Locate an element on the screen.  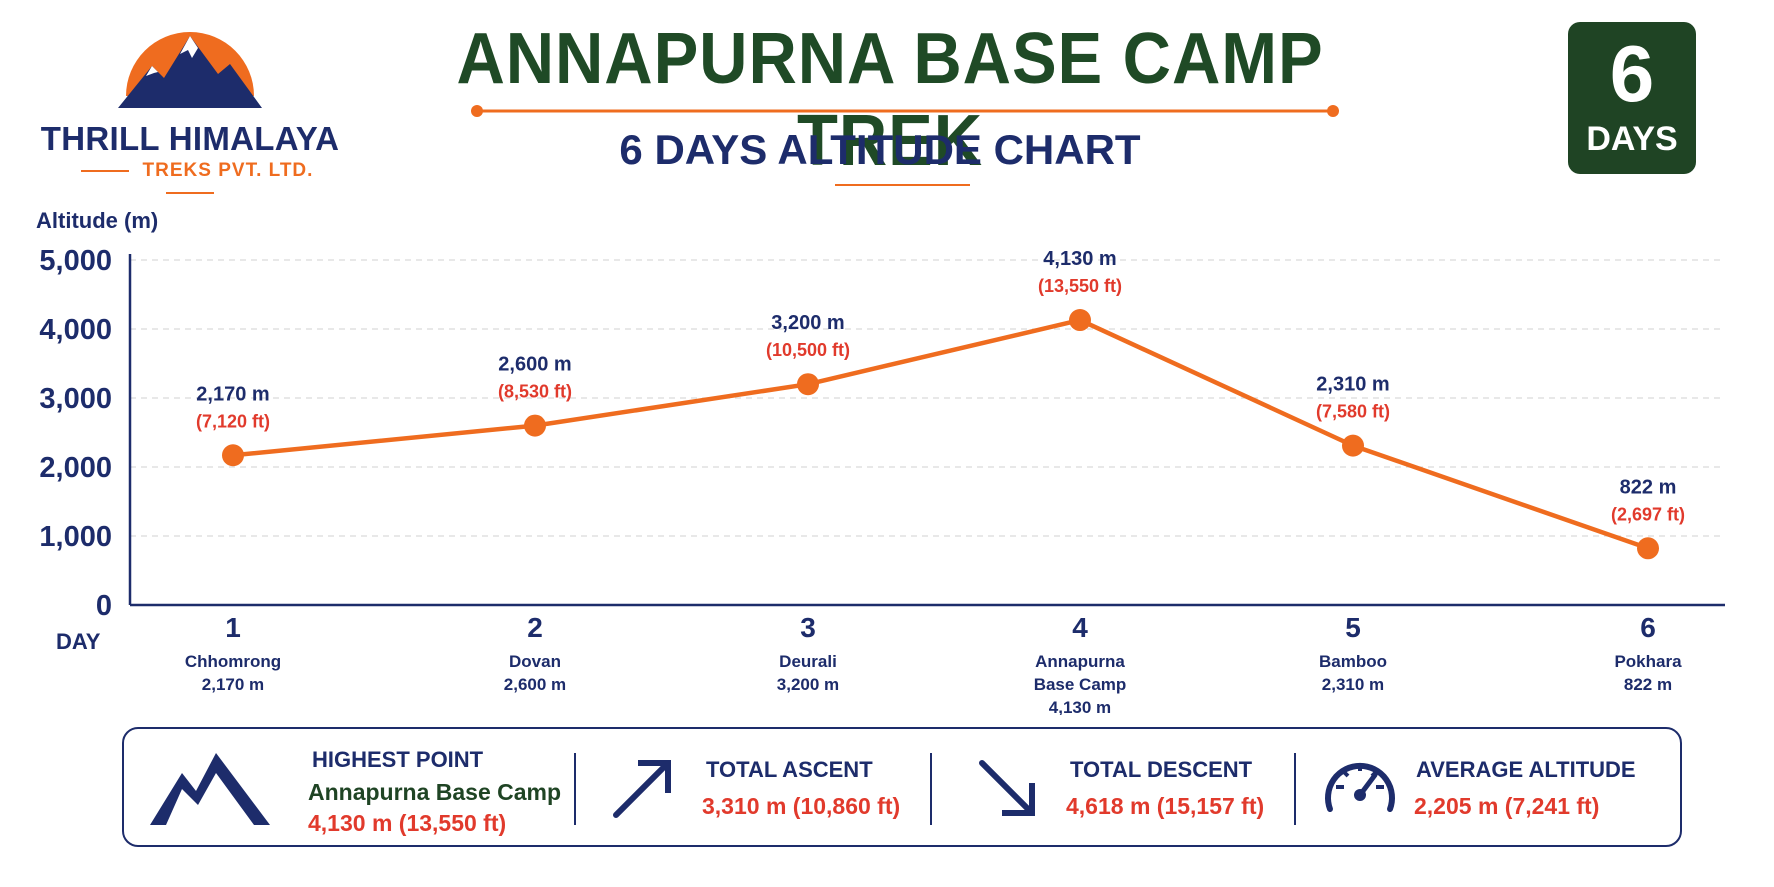
data-label-feet: (13,550 ft) is located at coordinates (1080, 286).